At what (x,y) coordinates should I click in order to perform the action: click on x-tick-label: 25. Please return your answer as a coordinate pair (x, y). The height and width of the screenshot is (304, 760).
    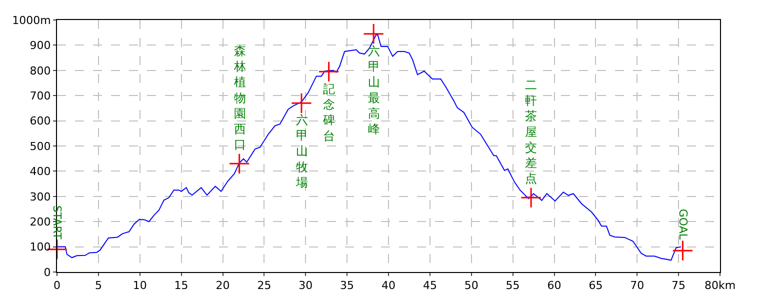
    Looking at the image, I should click on (264, 285).